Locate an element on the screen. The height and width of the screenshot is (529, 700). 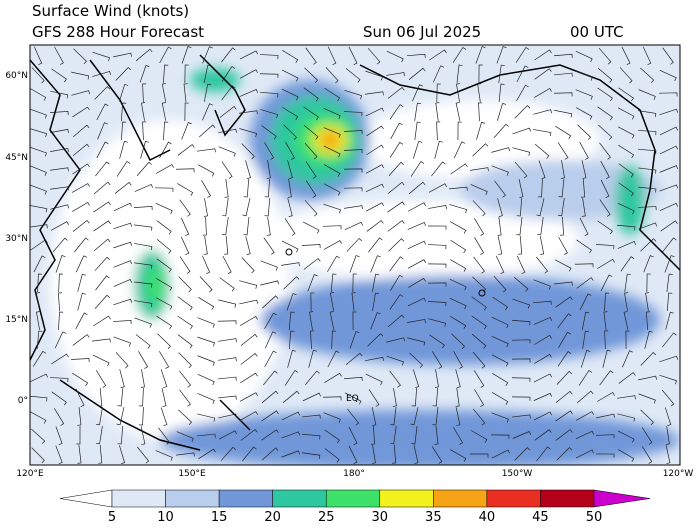
colorbar-label: 25 is located at coordinates (326, 517).